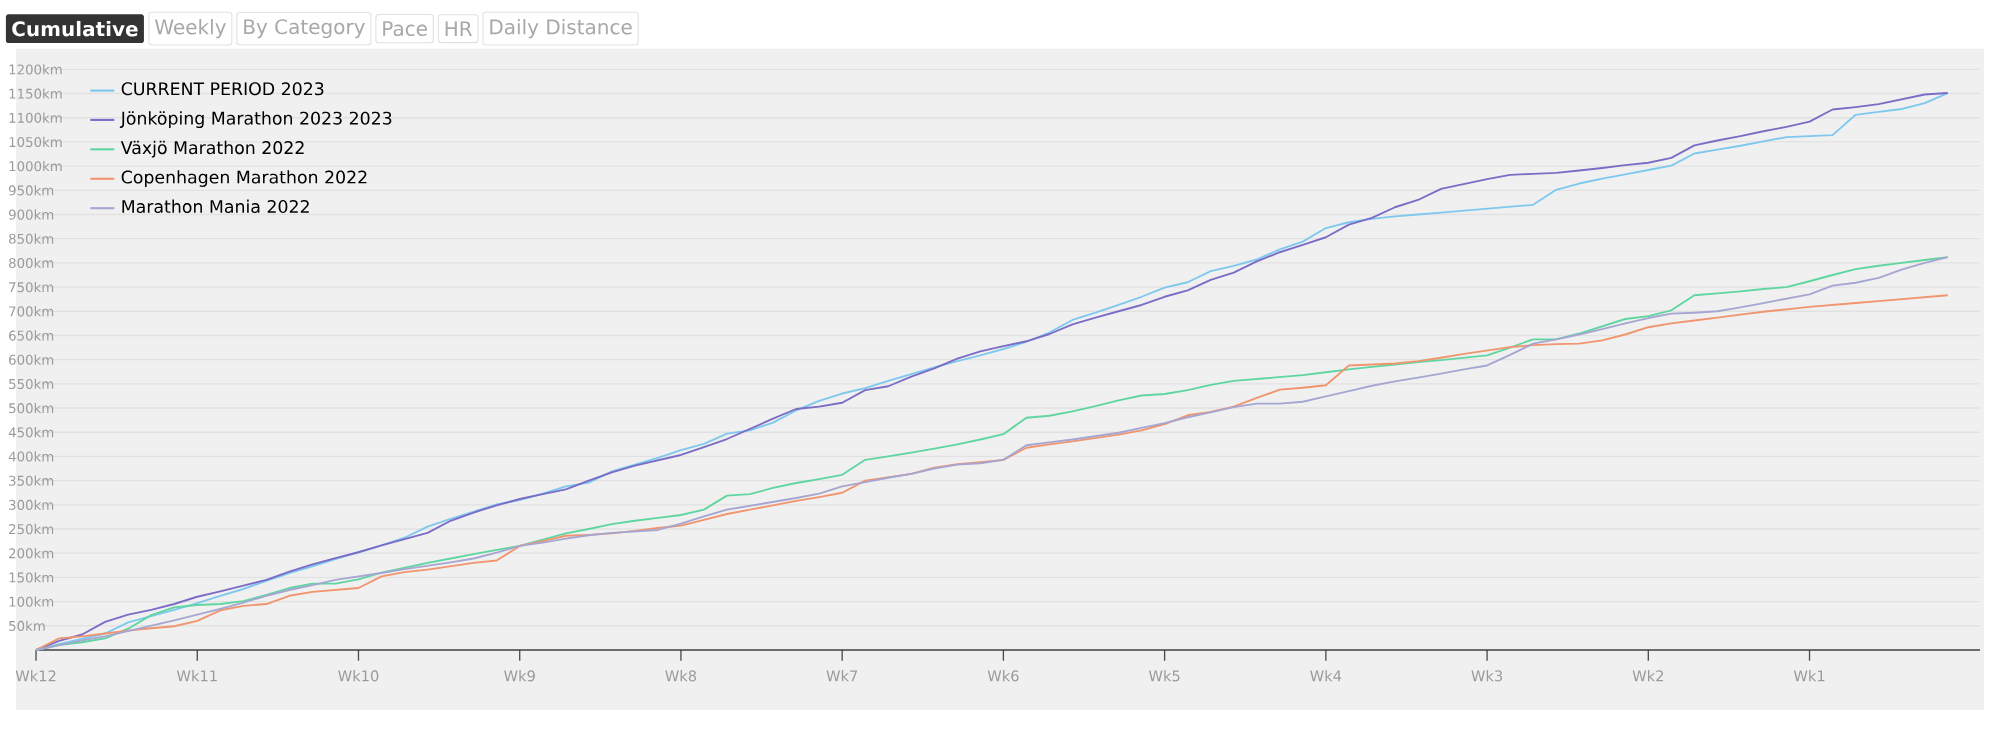  Describe the element at coordinates (190, 28) in the screenshot. I see `text: Weekly` at that location.